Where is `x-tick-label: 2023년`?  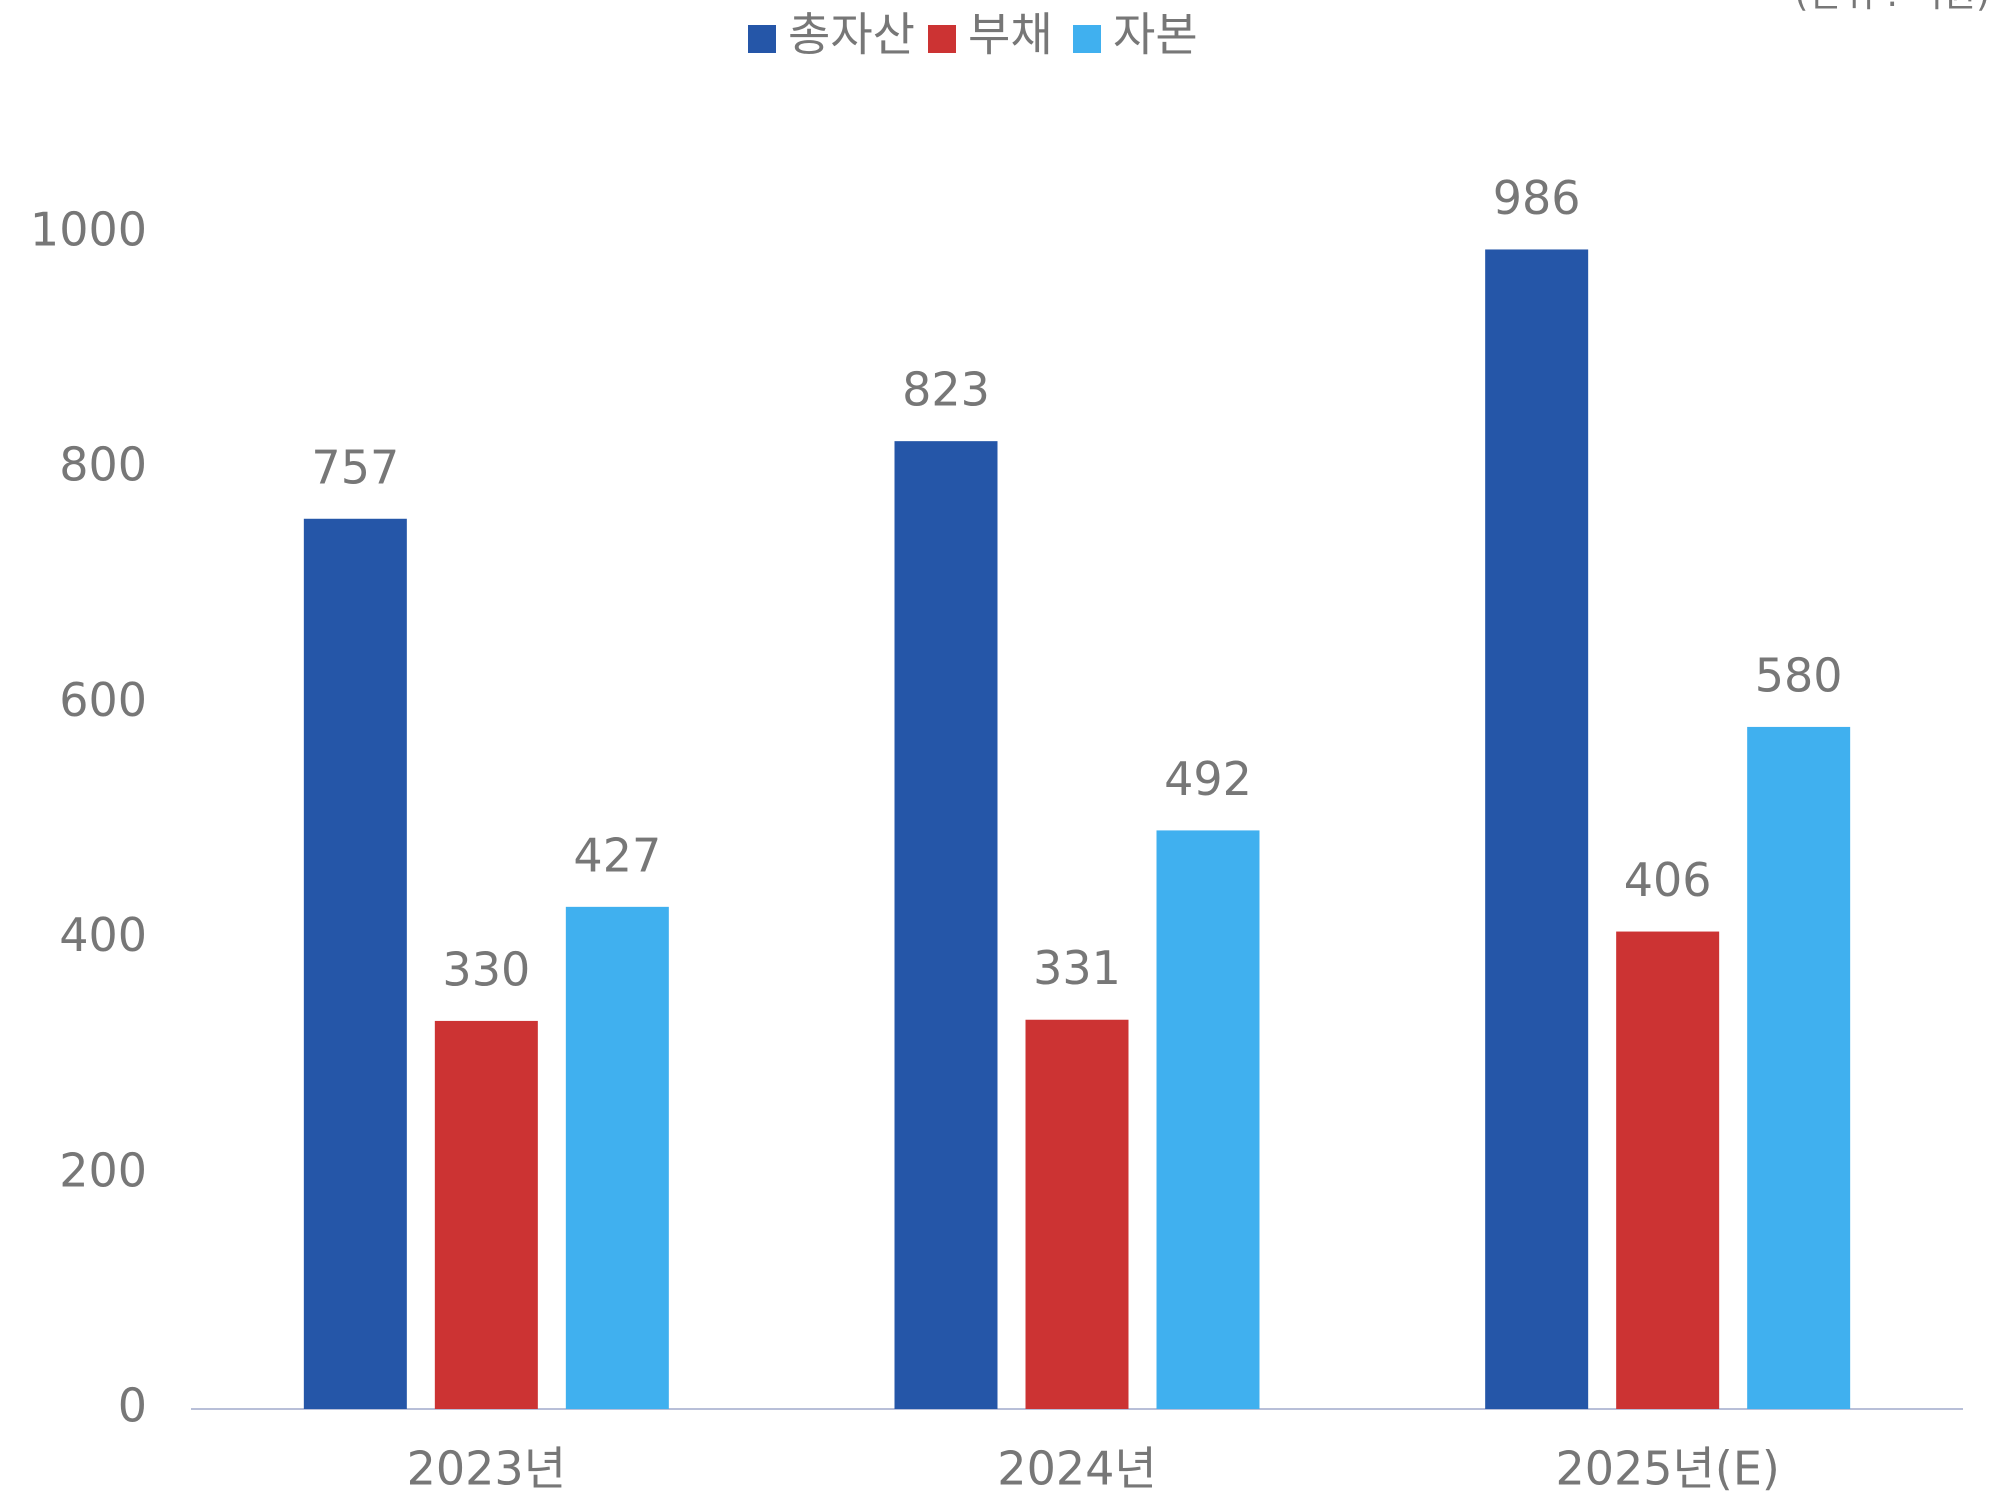 x-tick-label: 2023년 is located at coordinates (486, 1469).